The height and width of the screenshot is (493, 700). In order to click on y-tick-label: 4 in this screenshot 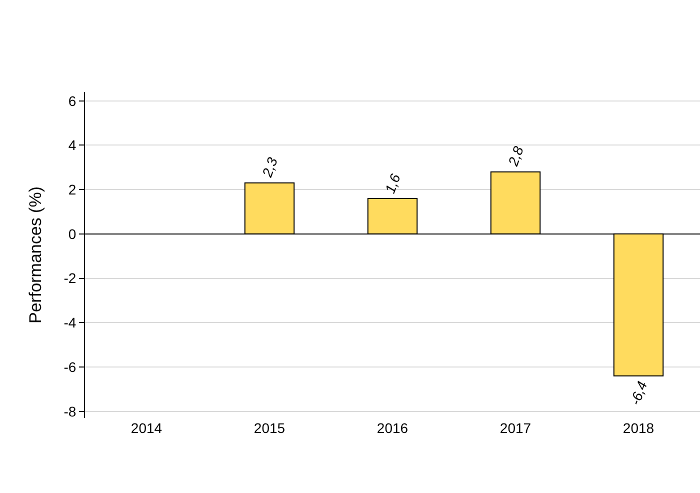, I will do `click(72, 145)`.